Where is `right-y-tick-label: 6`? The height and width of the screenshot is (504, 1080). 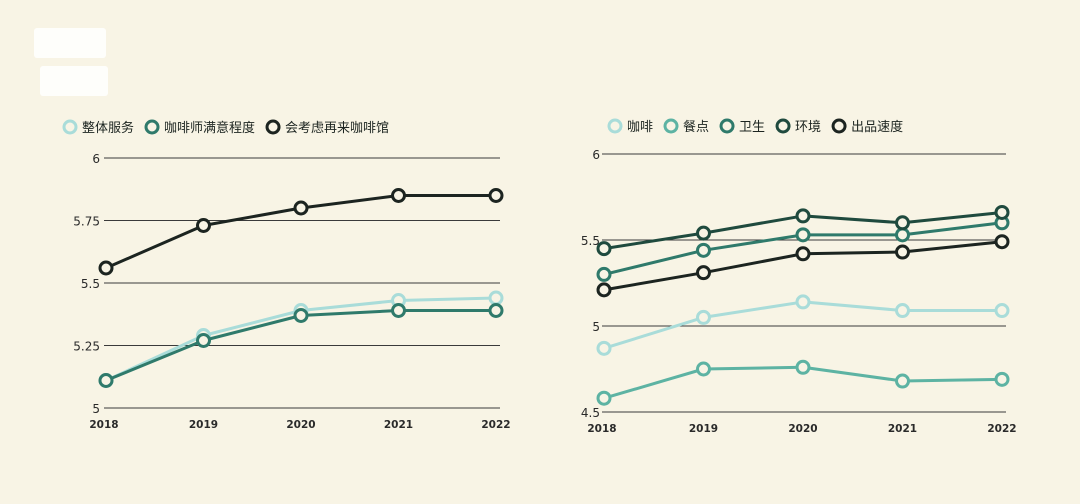
right-y-tick-label: 6 is located at coordinates (596, 155).